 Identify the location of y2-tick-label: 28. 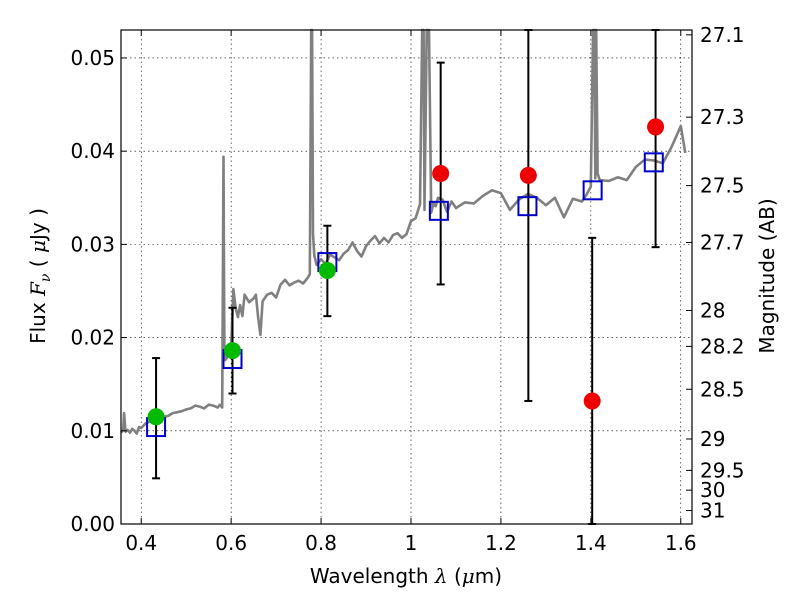
(712, 310).